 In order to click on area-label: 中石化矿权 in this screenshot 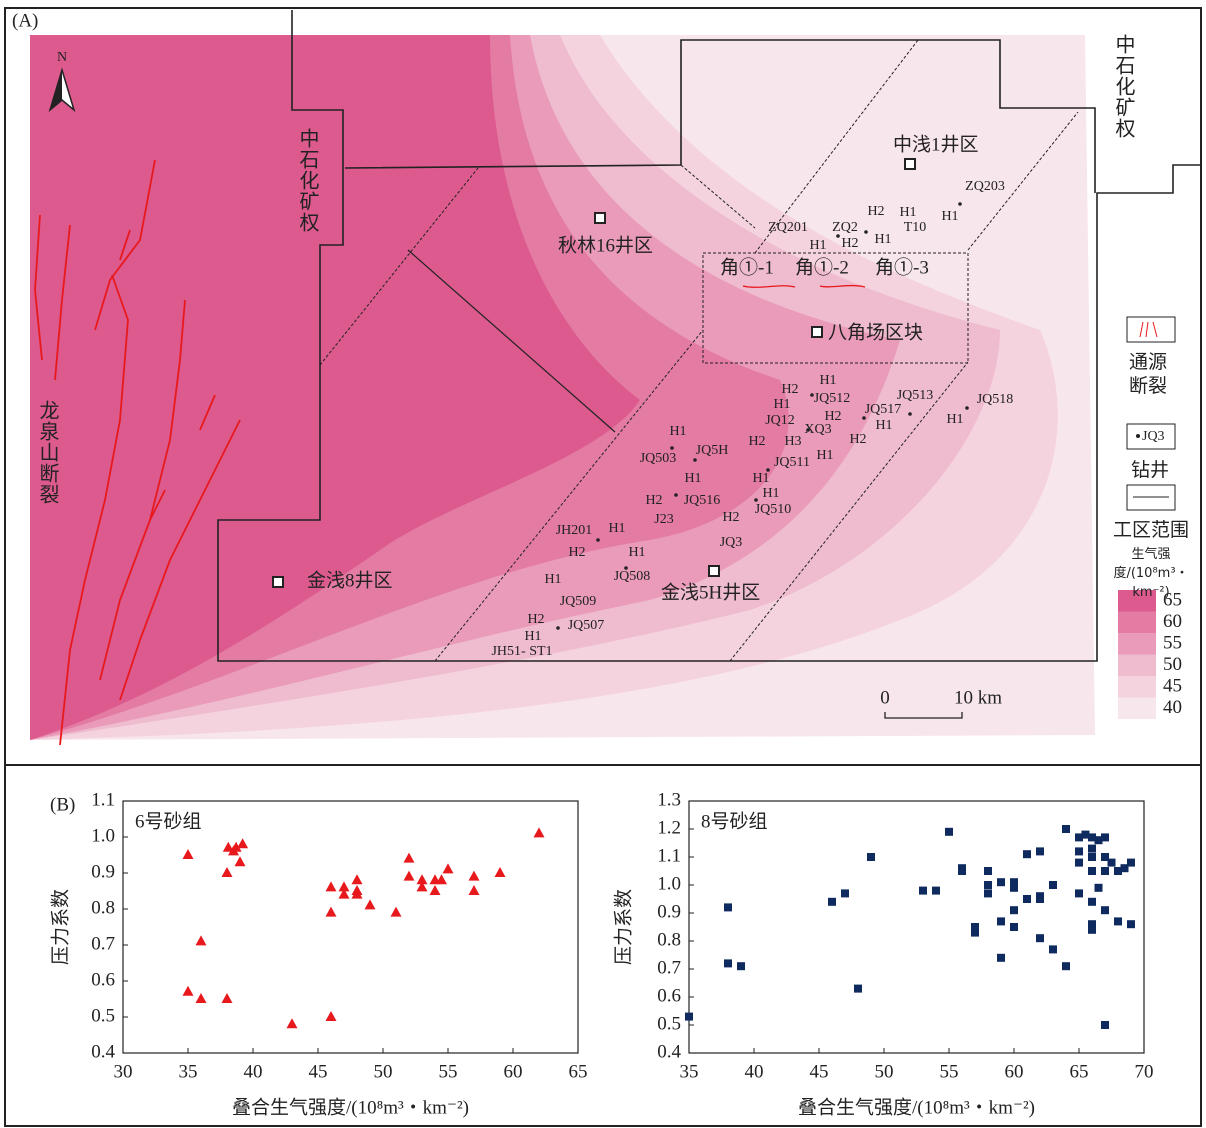, I will do `click(308, 180)`.